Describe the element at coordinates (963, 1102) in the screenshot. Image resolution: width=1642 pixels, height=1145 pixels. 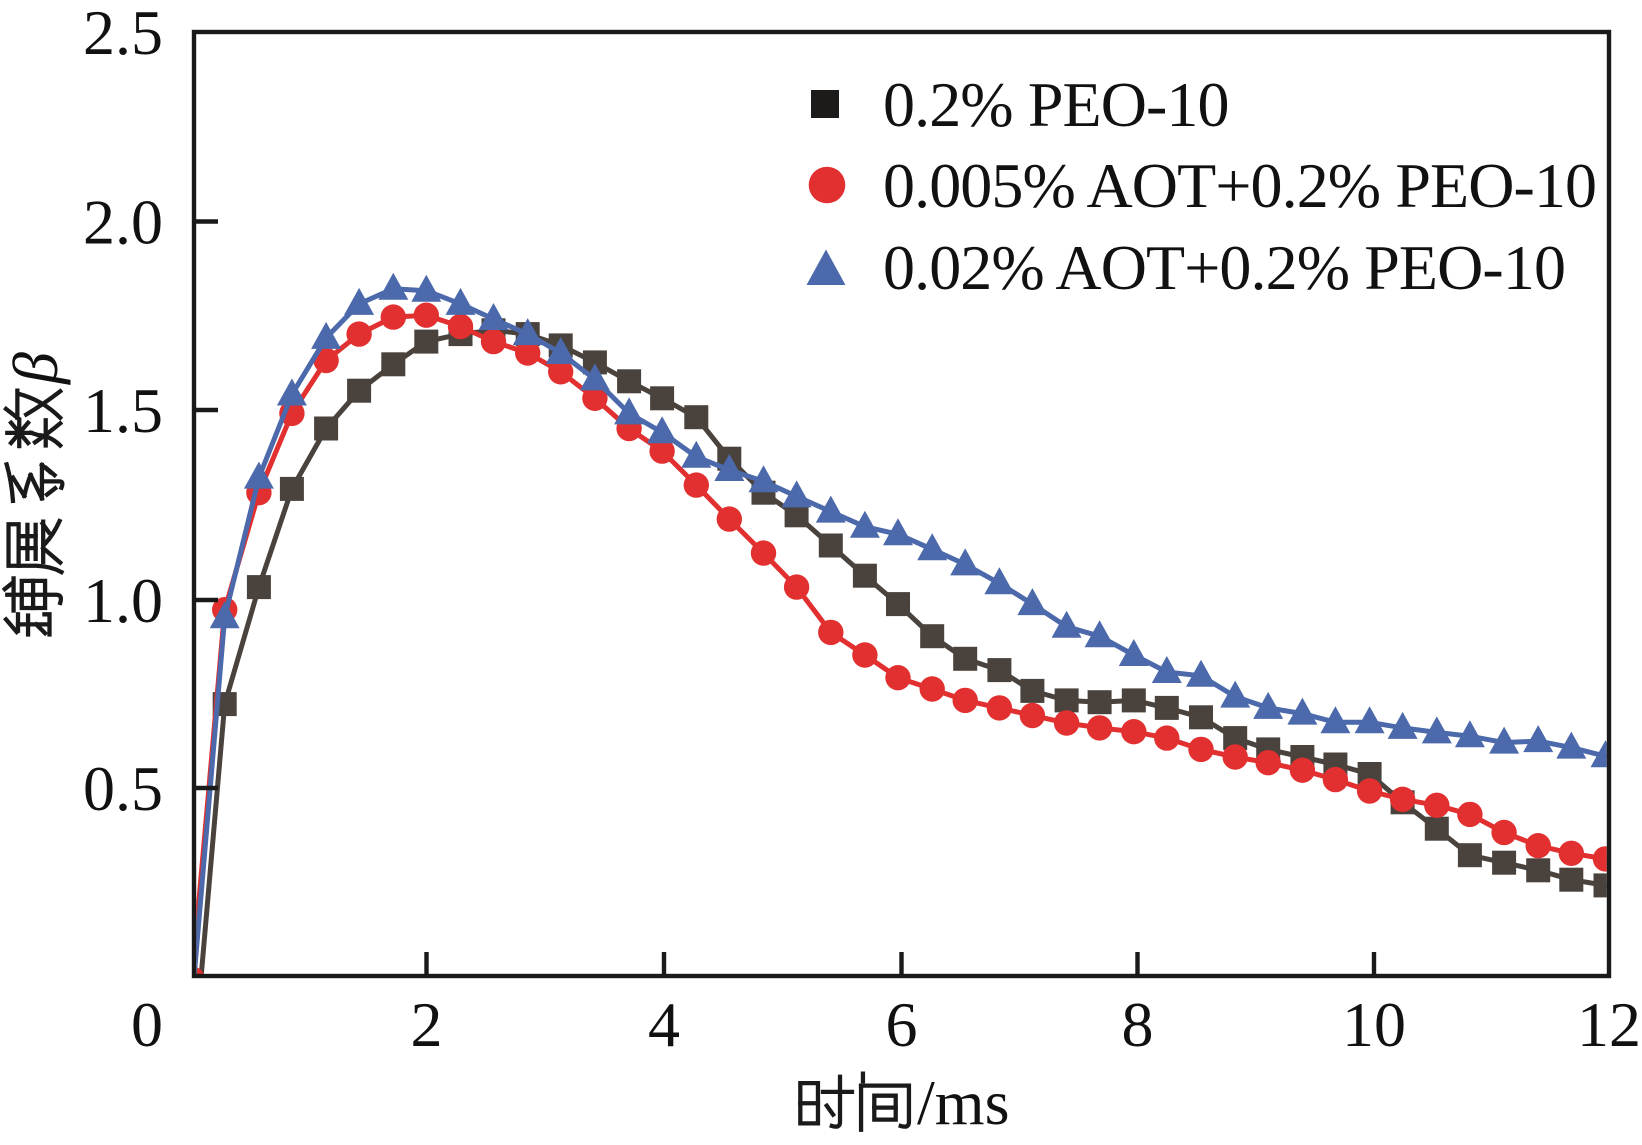
I see `svg-text: /ms` at that location.